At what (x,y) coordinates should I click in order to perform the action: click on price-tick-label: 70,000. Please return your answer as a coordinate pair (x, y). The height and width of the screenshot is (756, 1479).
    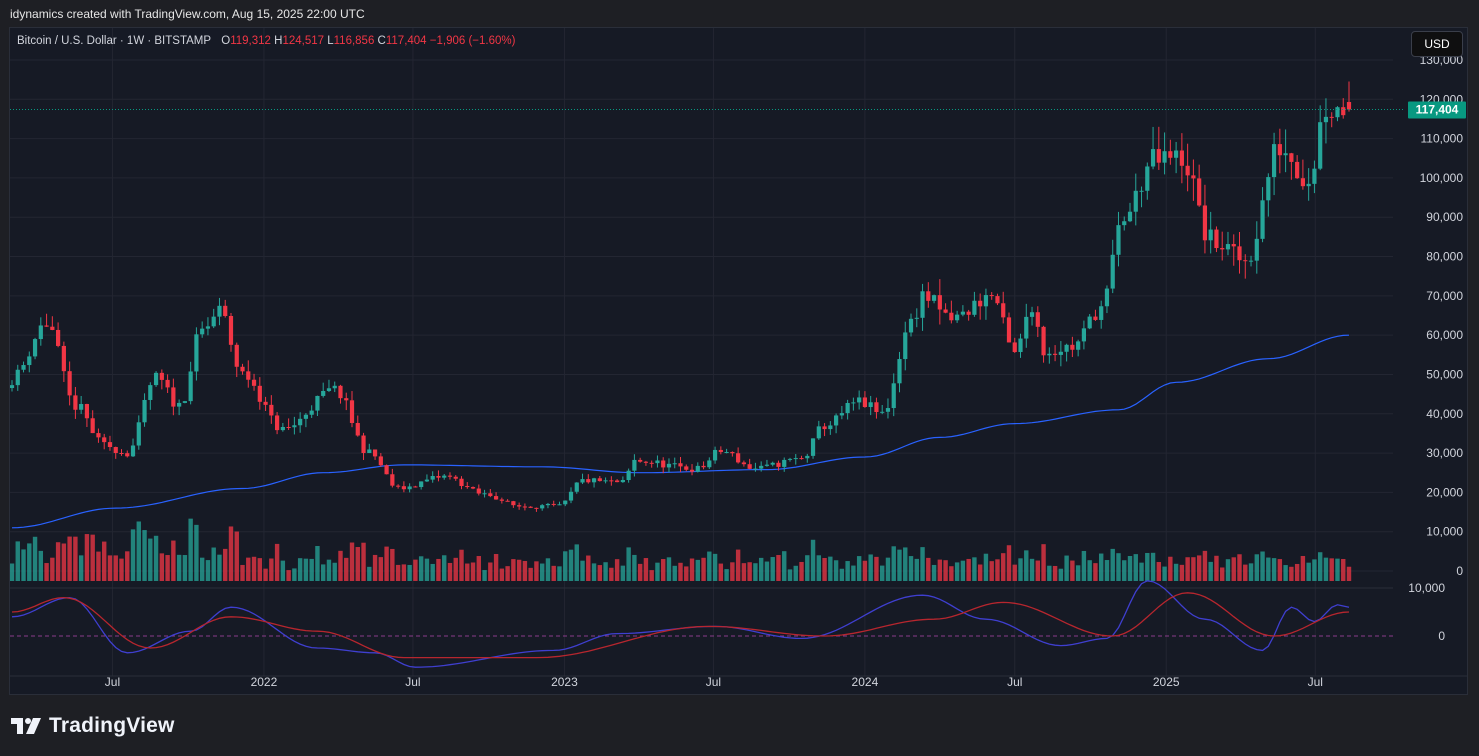
    Looking at the image, I should click on (1444, 296).